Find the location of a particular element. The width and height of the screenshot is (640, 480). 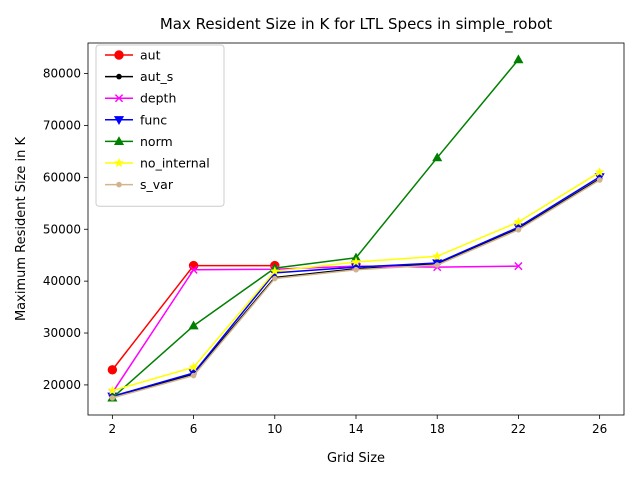

x-tick-label: 14 is located at coordinates (355, 429).